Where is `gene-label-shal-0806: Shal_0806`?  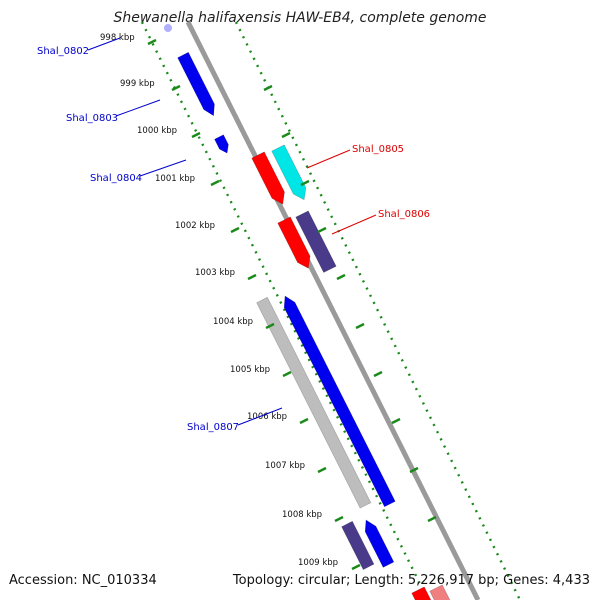
gene-label-shal-0806: Shal_0806 is located at coordinates (404, 214).